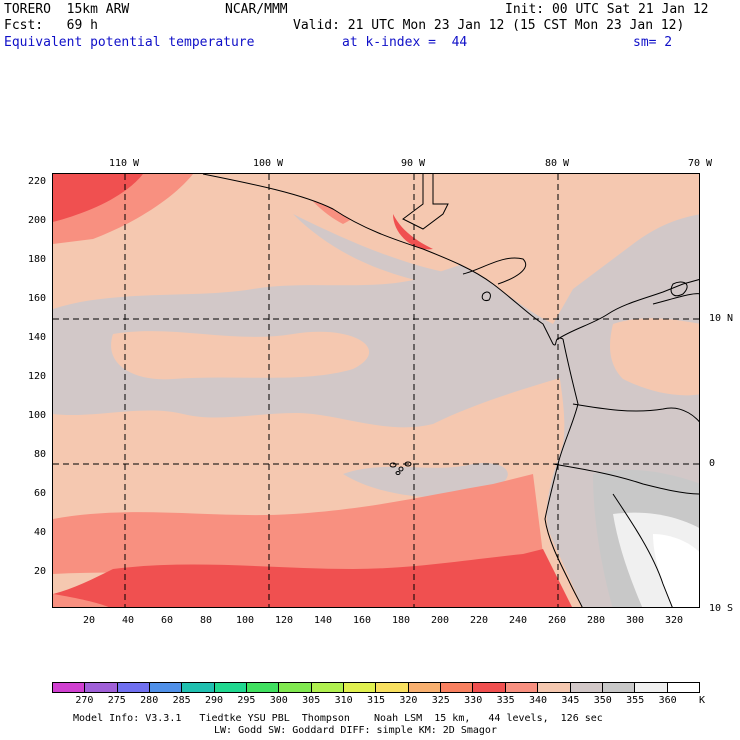 The height and width of the screenshot is (740, 740). I want to click on colorbar-label: 355, so click(635, 700).